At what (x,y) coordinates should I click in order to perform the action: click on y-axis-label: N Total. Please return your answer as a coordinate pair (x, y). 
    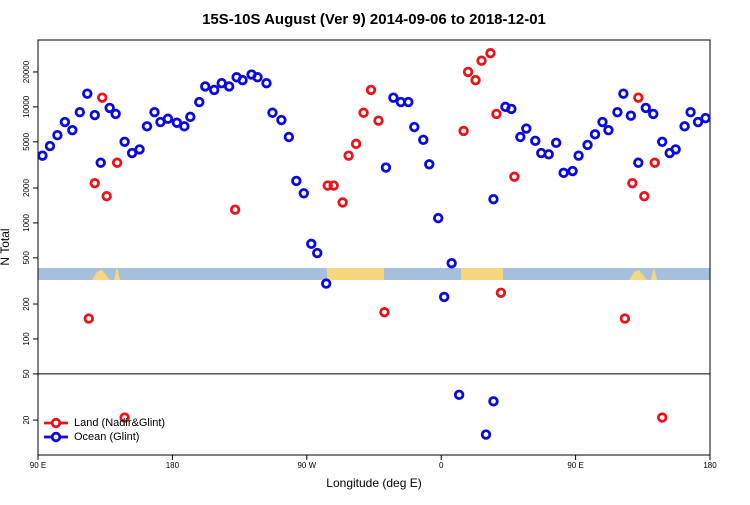
    Looking at the image, I should click on (6, 246).